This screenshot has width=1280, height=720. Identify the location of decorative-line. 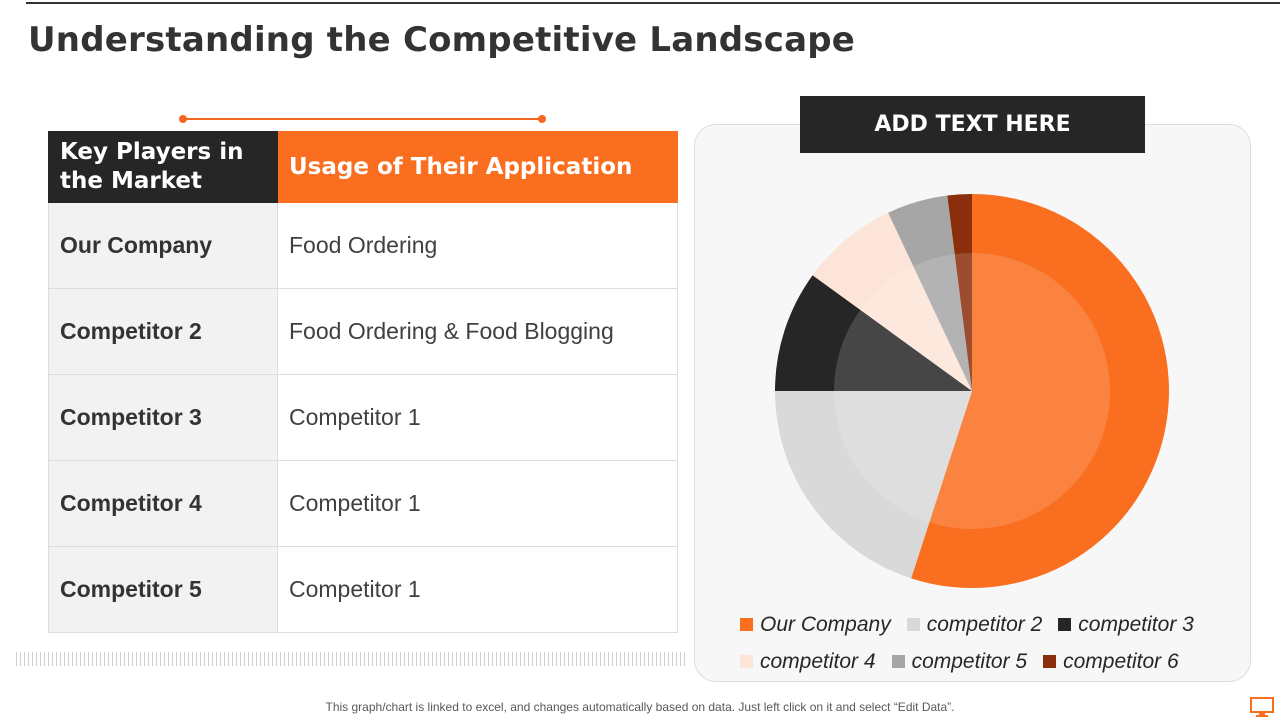
(362, 119).